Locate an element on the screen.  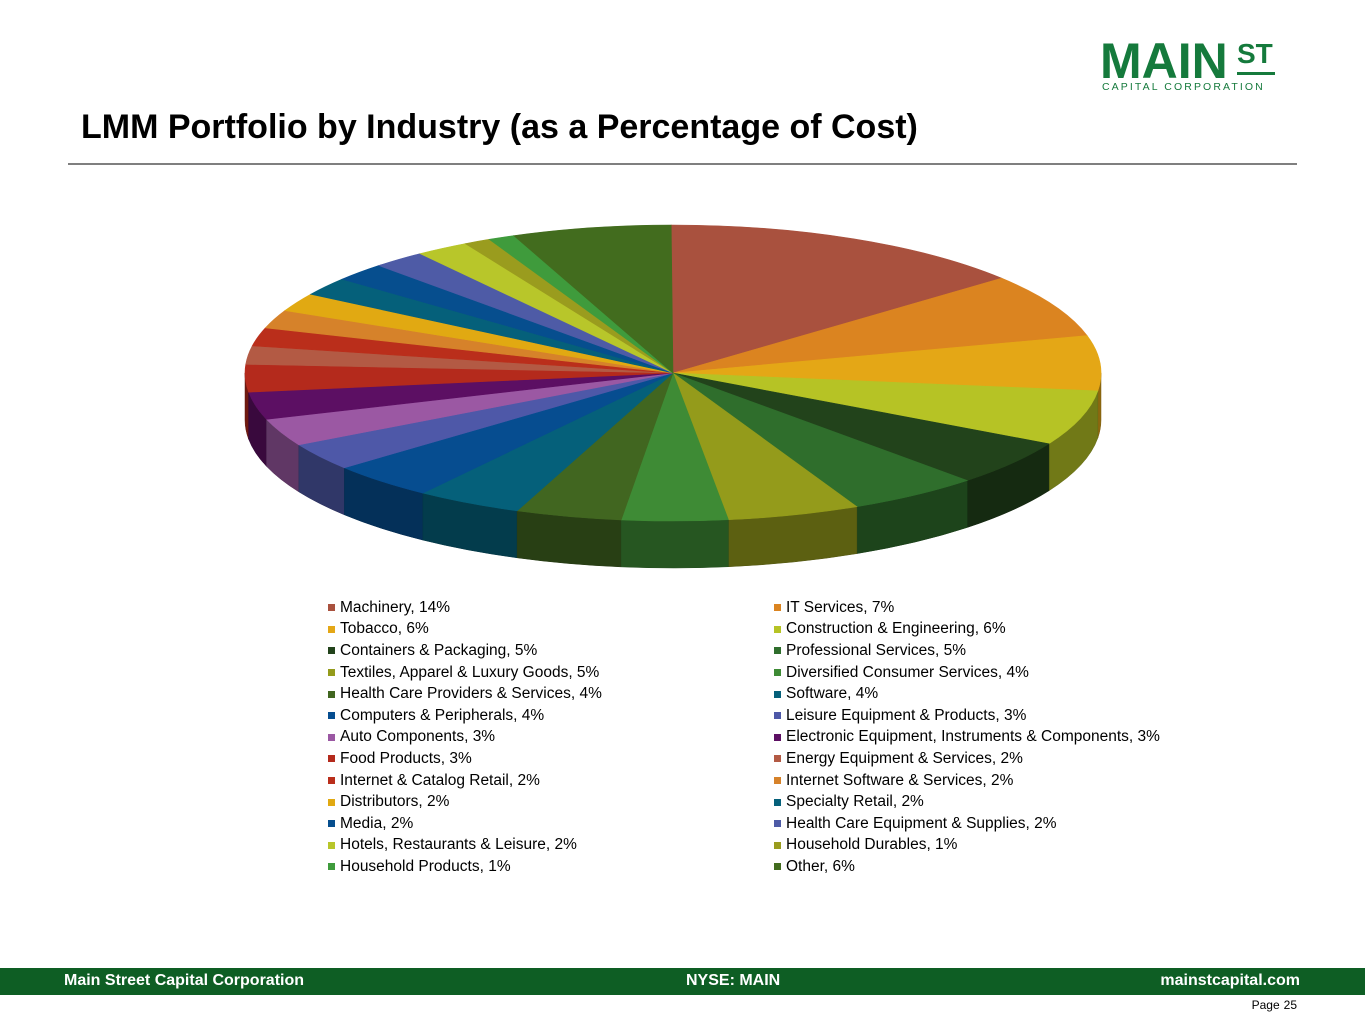
footer-ticker: NYSE: MAIN is located at coordinates (733, 980).